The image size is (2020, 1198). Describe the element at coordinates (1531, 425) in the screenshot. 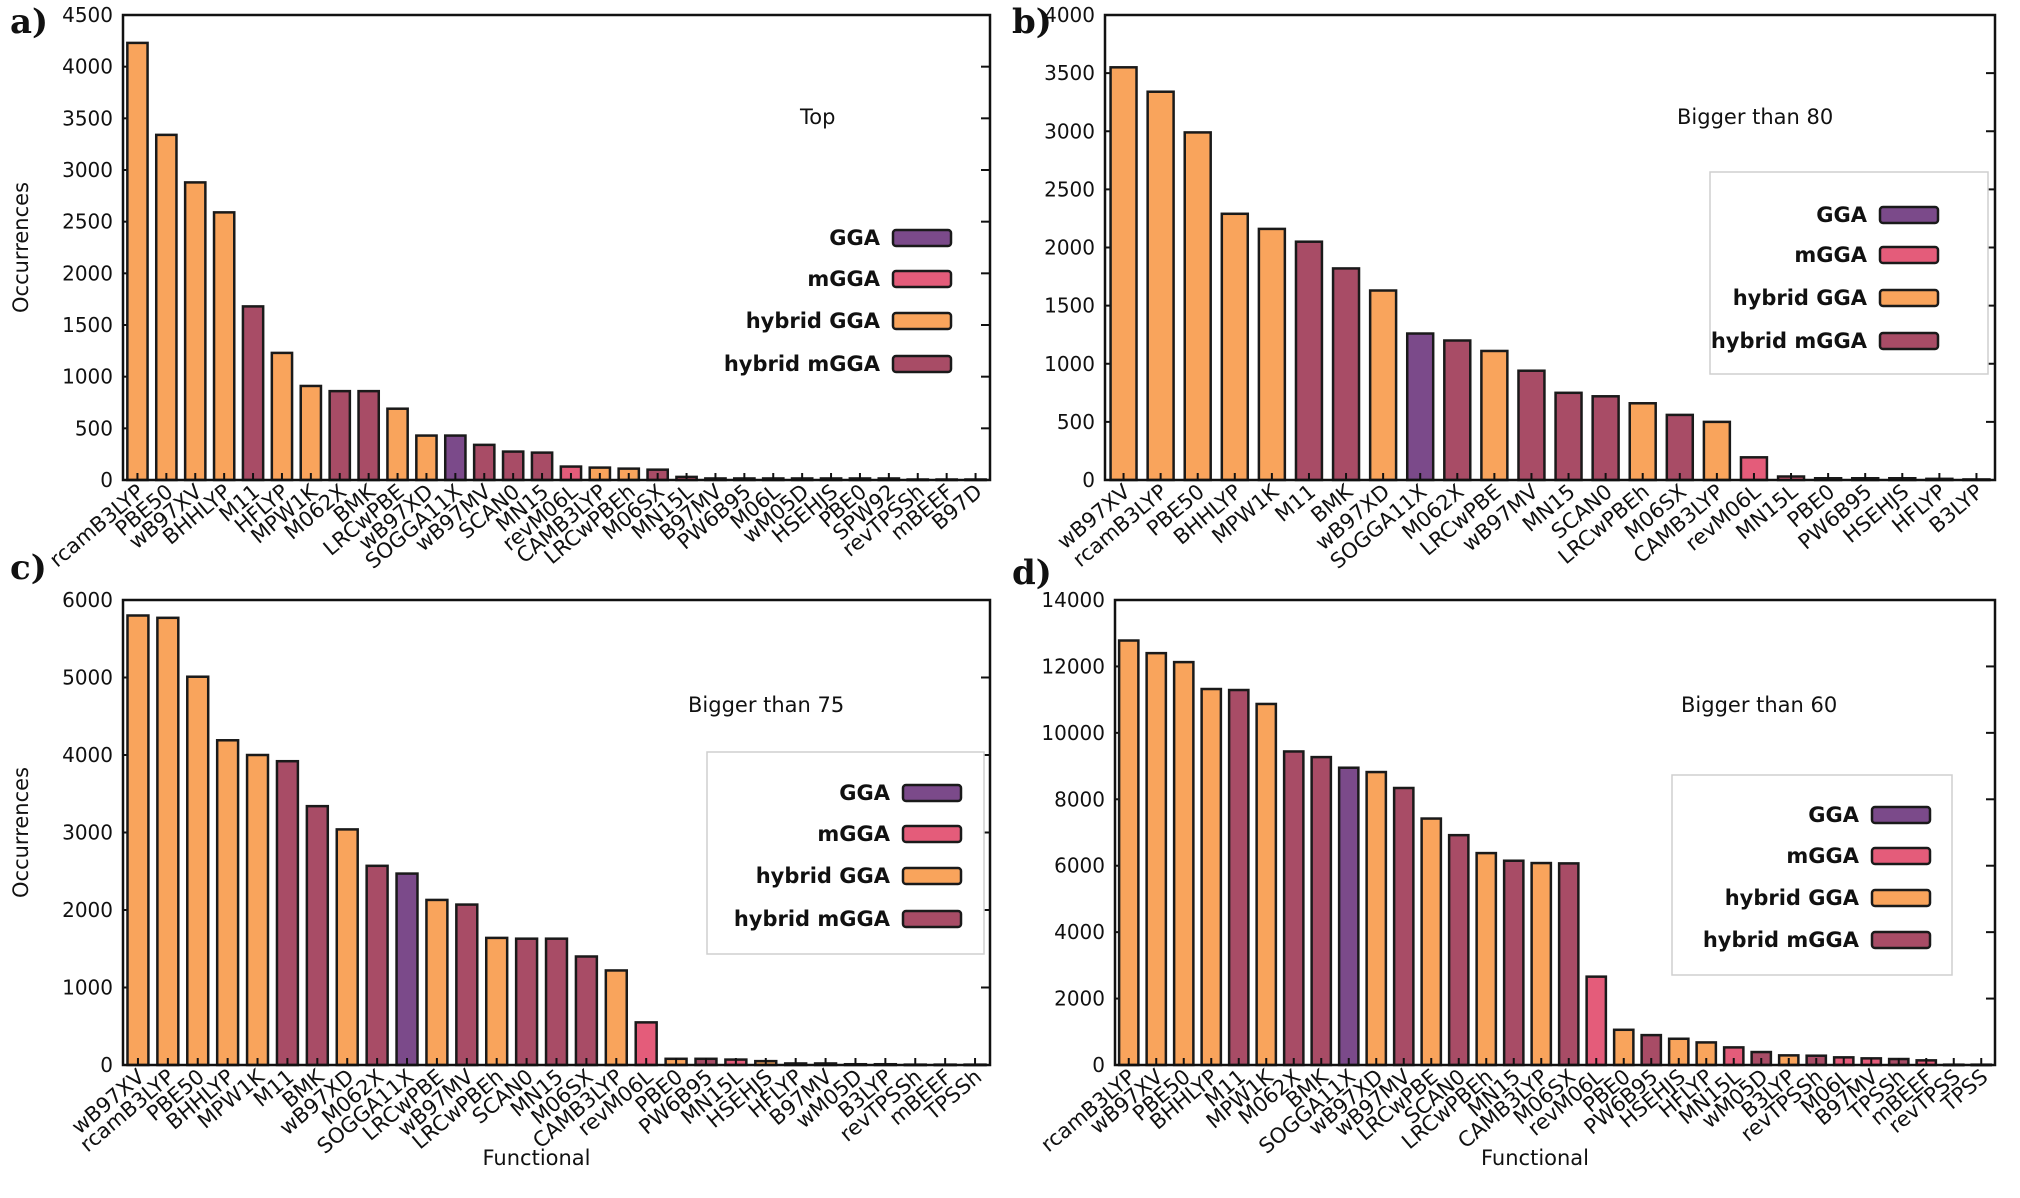

I see `bar-b-wB97MV` at that location.